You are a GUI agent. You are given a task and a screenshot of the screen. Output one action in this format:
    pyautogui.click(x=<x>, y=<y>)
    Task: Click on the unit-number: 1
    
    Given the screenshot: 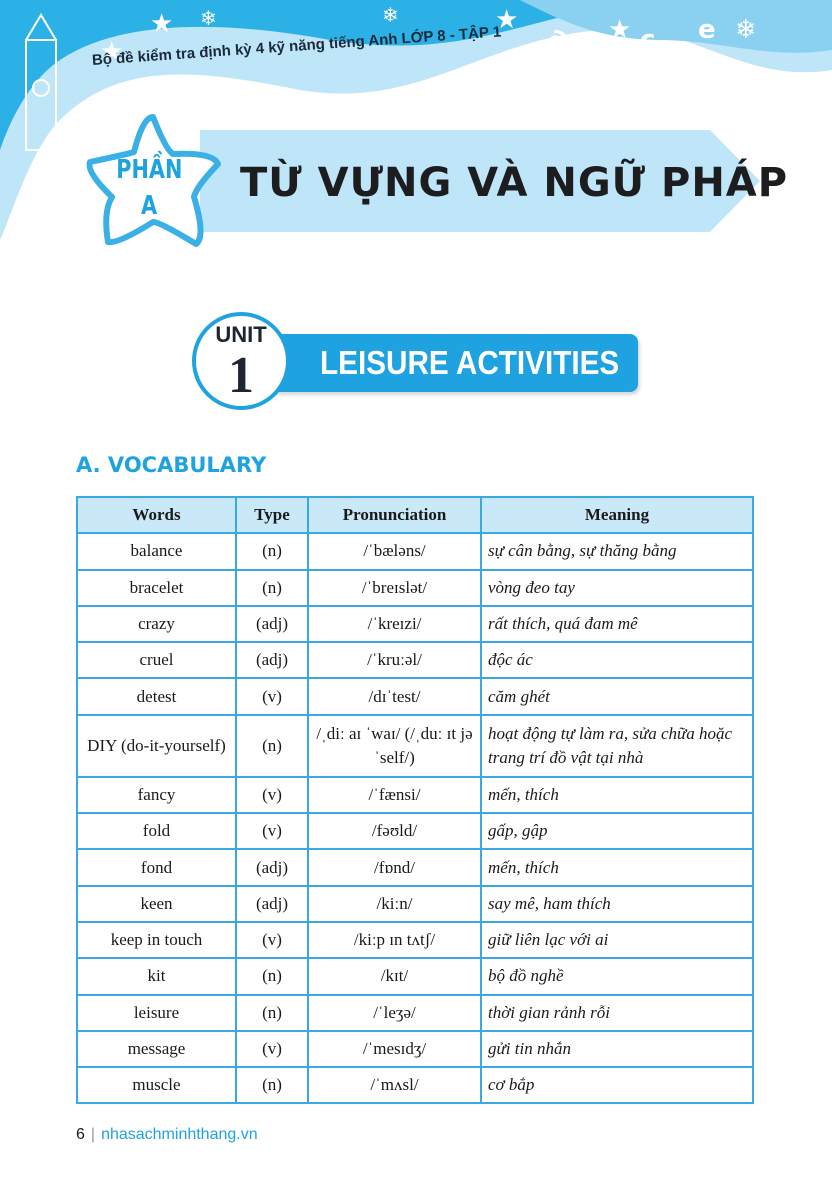 What is the action you would take?
    pyautogui.click(x=241, y=375)
    